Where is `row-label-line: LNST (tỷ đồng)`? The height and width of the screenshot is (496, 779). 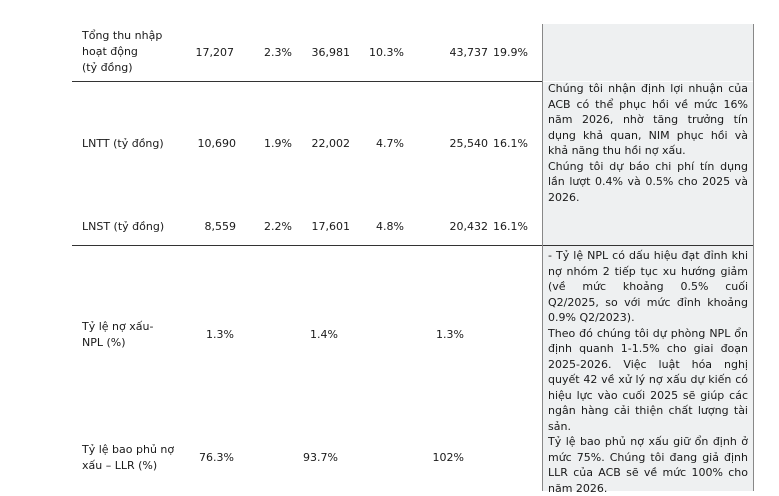 row-label-line: LNST (tỷ đồng) is located at coordinates (123, 226).